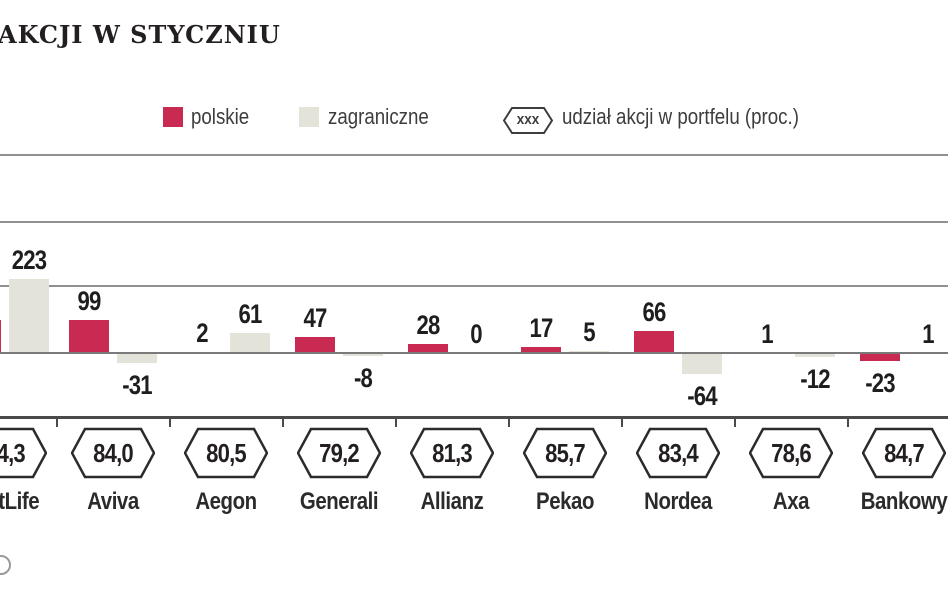  Describe the element at coordinates (140, 34) in the screenshot. I see `chart-title: AKCJI W STYCZNIU` at that location.